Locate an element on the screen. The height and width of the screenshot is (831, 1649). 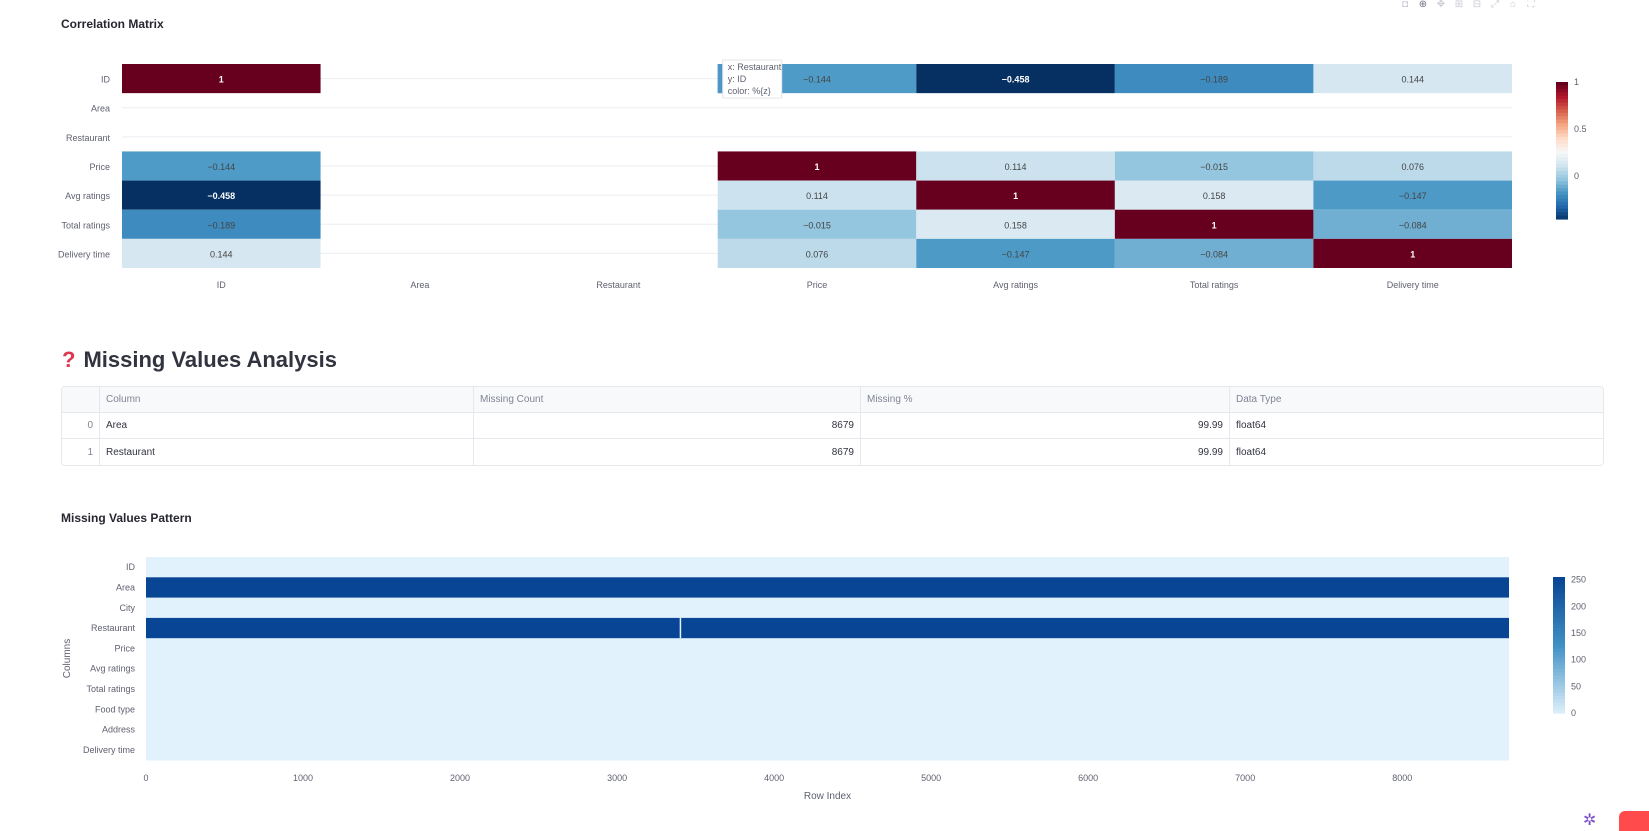
table-header-index is located at coordinates (81, 399).